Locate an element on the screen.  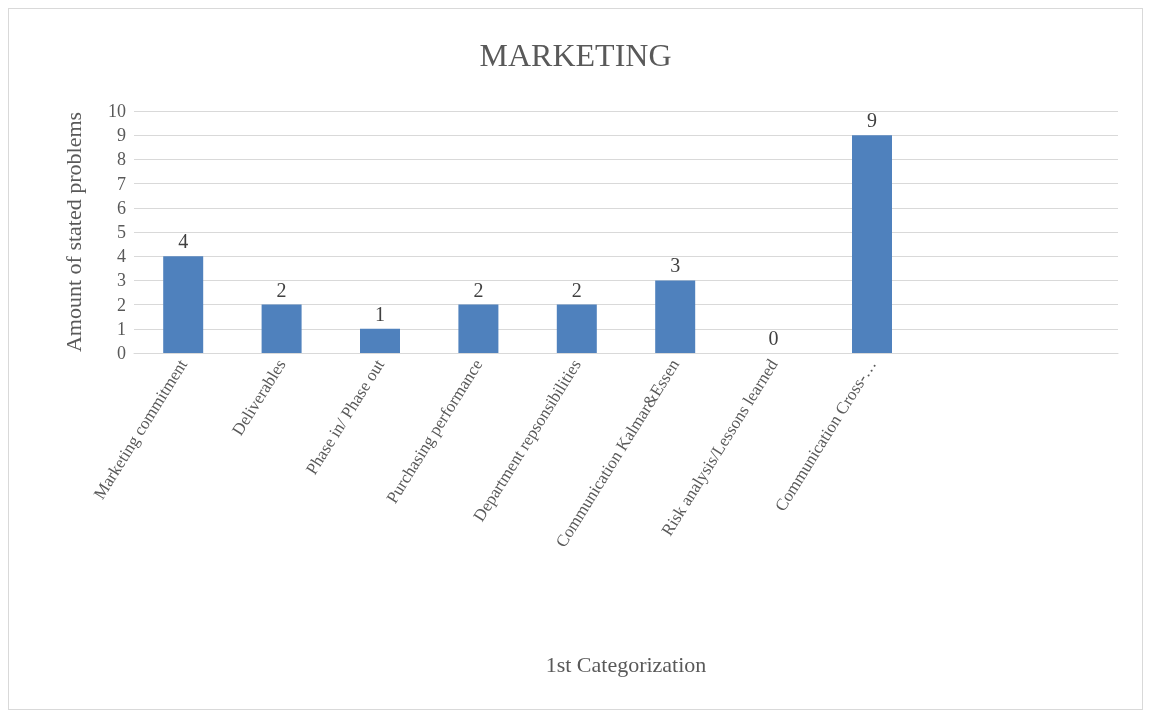
y-tick-label: 1 is located at coordinates (121, 328).